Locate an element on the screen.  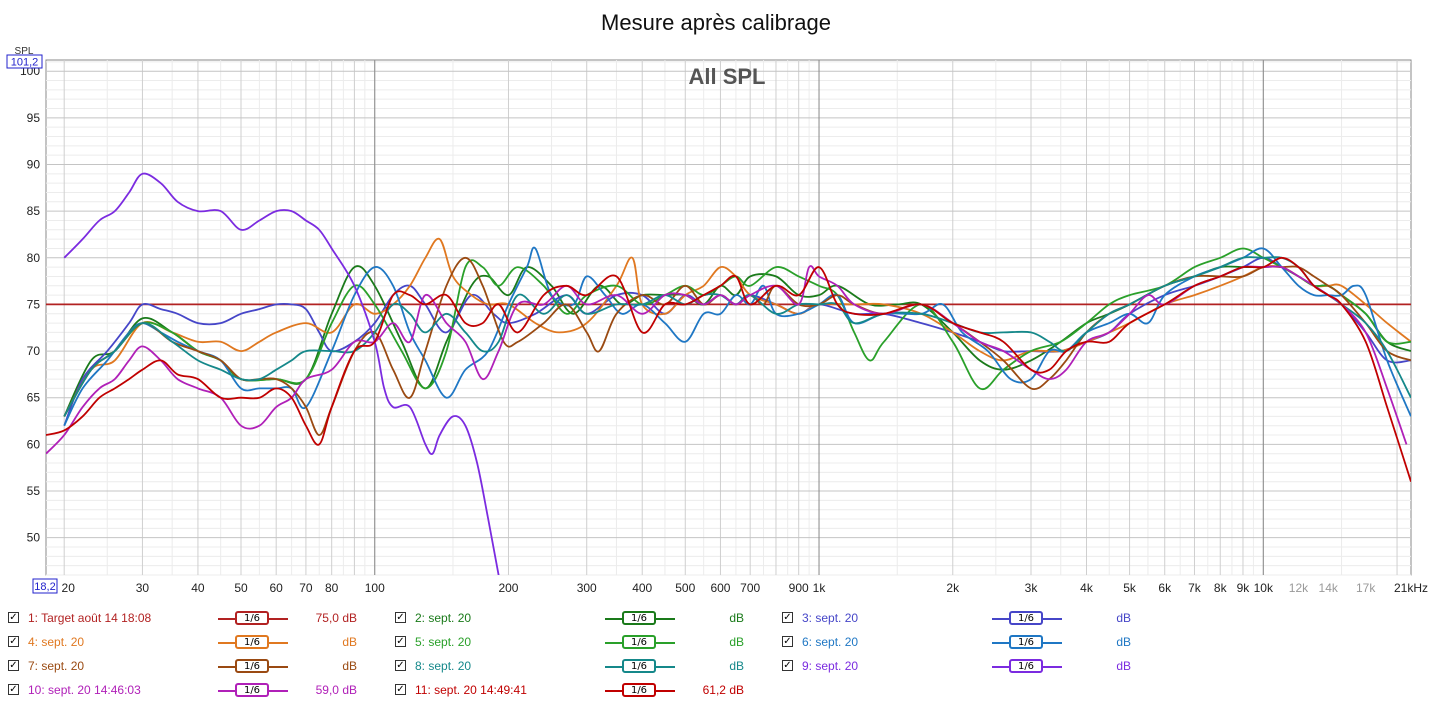
x-tick-label: 1k is located at coordinates (820, 588).